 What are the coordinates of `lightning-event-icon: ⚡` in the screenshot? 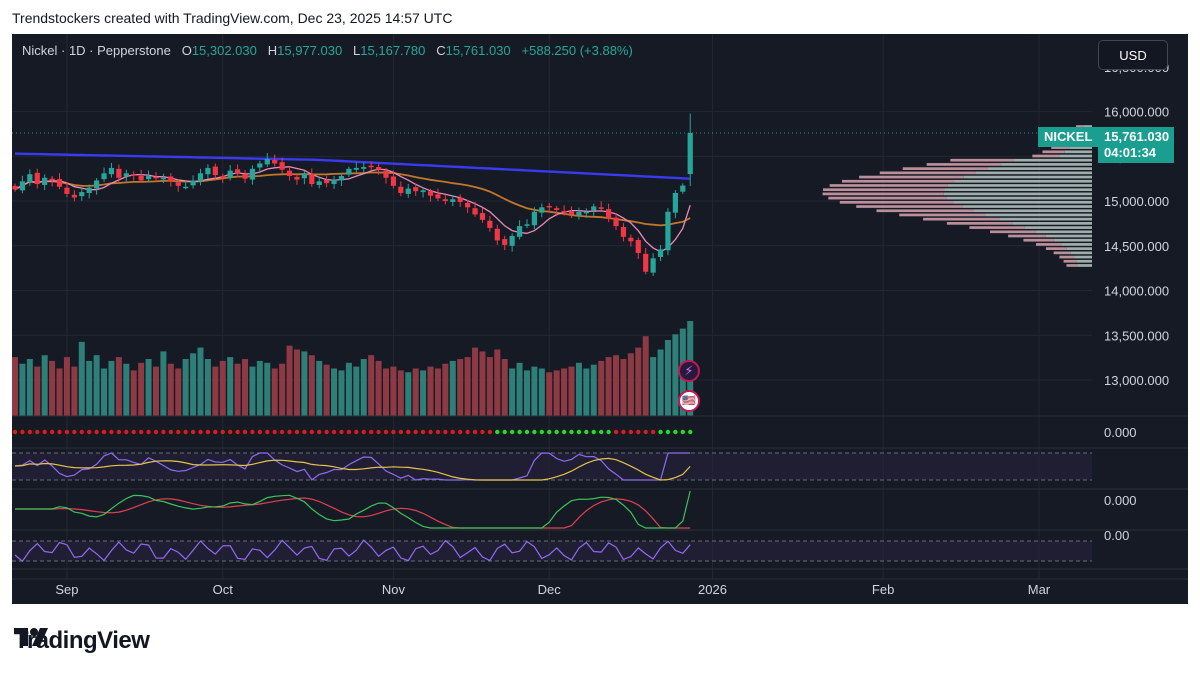 It's located at (689, 371).